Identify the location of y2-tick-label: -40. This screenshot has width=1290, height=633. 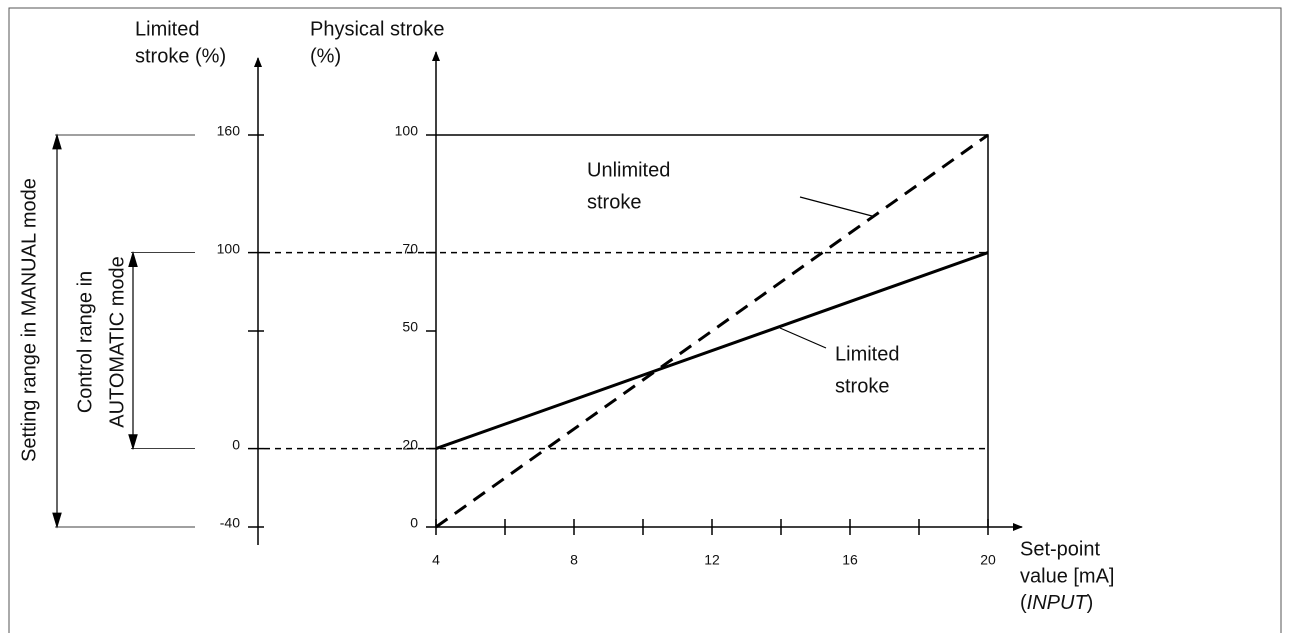
(230, 523).